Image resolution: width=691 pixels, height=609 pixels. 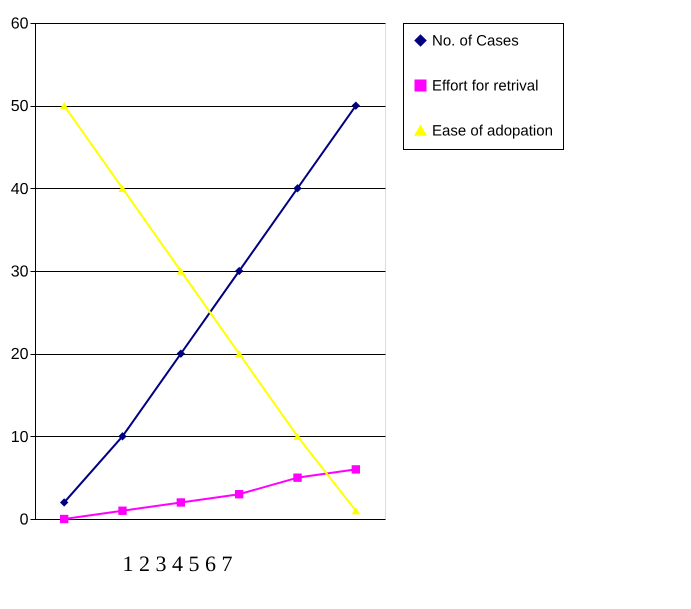 What do you see at coordinates (475, 41) in the screenshot?
I see `legend-label: No. of Cases` at bounding box center [475, 41].